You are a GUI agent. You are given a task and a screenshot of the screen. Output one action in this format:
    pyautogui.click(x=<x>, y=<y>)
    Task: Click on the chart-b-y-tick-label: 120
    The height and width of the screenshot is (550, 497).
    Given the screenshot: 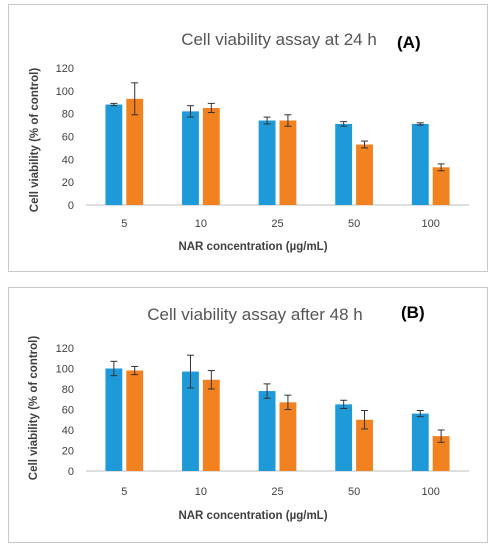 What is the action you would take?
    pyautogui.click(x=65, y=349)
    